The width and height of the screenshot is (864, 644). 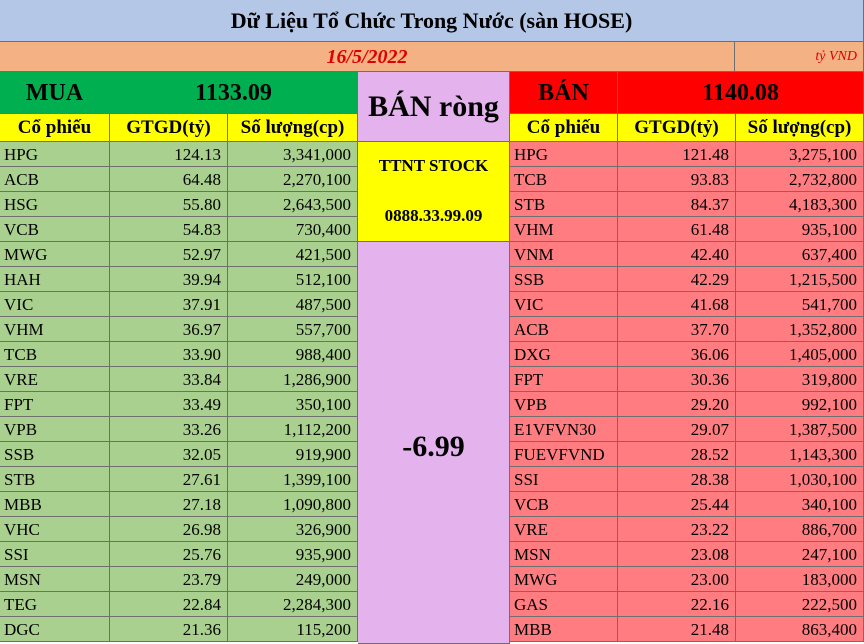 I want to click on buy-cell-symbol: VHM, so click(x=55, y=329).